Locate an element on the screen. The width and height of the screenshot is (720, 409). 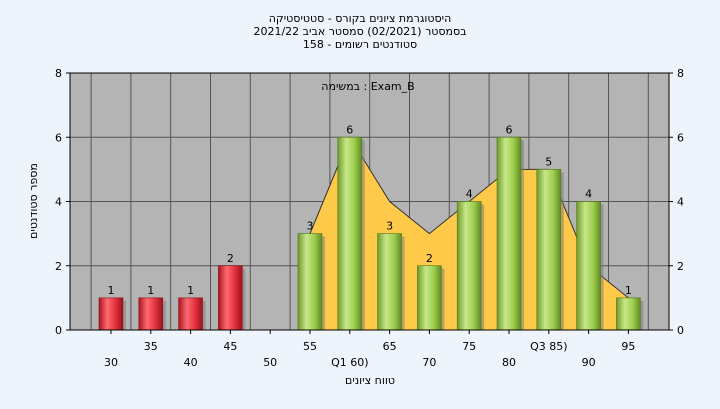
x-tick-label: 50 is located at coordinates (270, 362).